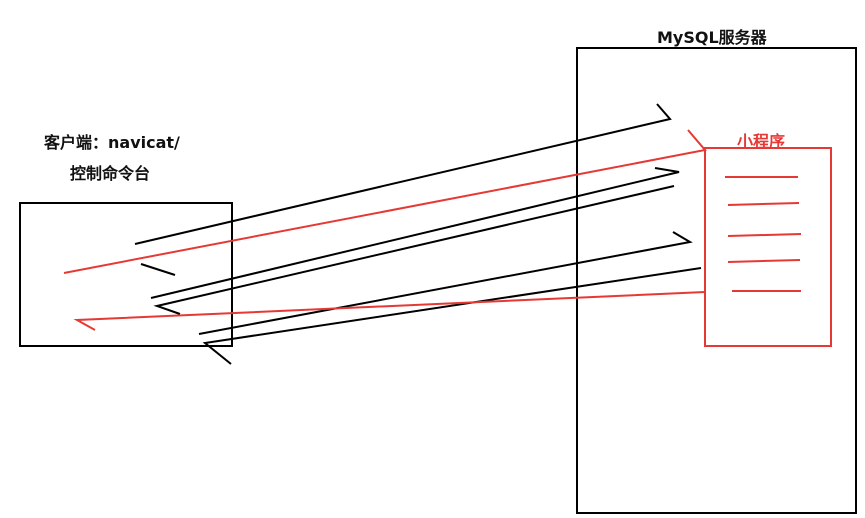 The image size is (865, 518). What do you see at coordinates (761, 141) in the screenshot?
I see `program-title: 小程序` at bounding box center [761, 141].